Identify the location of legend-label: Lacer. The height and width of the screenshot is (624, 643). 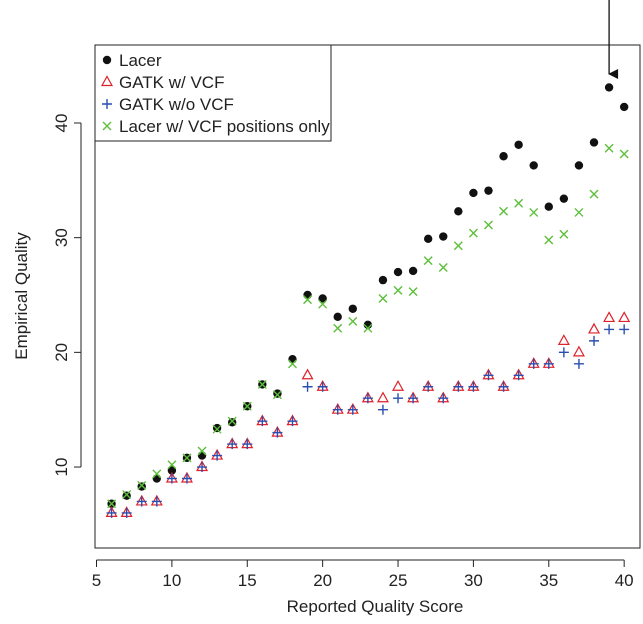
(140, 60).